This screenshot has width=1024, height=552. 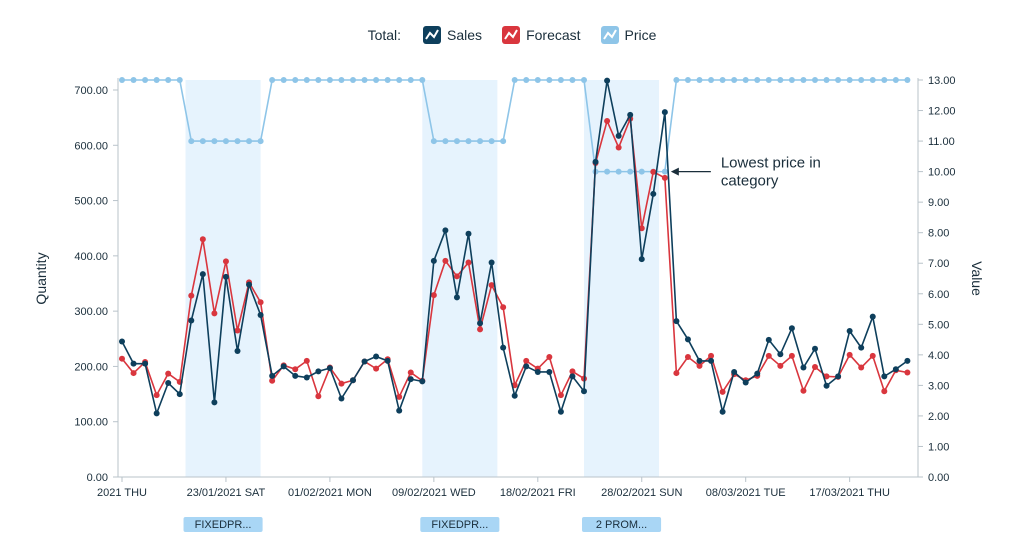 I want to click on legend-item-price: Price, so click(x=628, y=35).